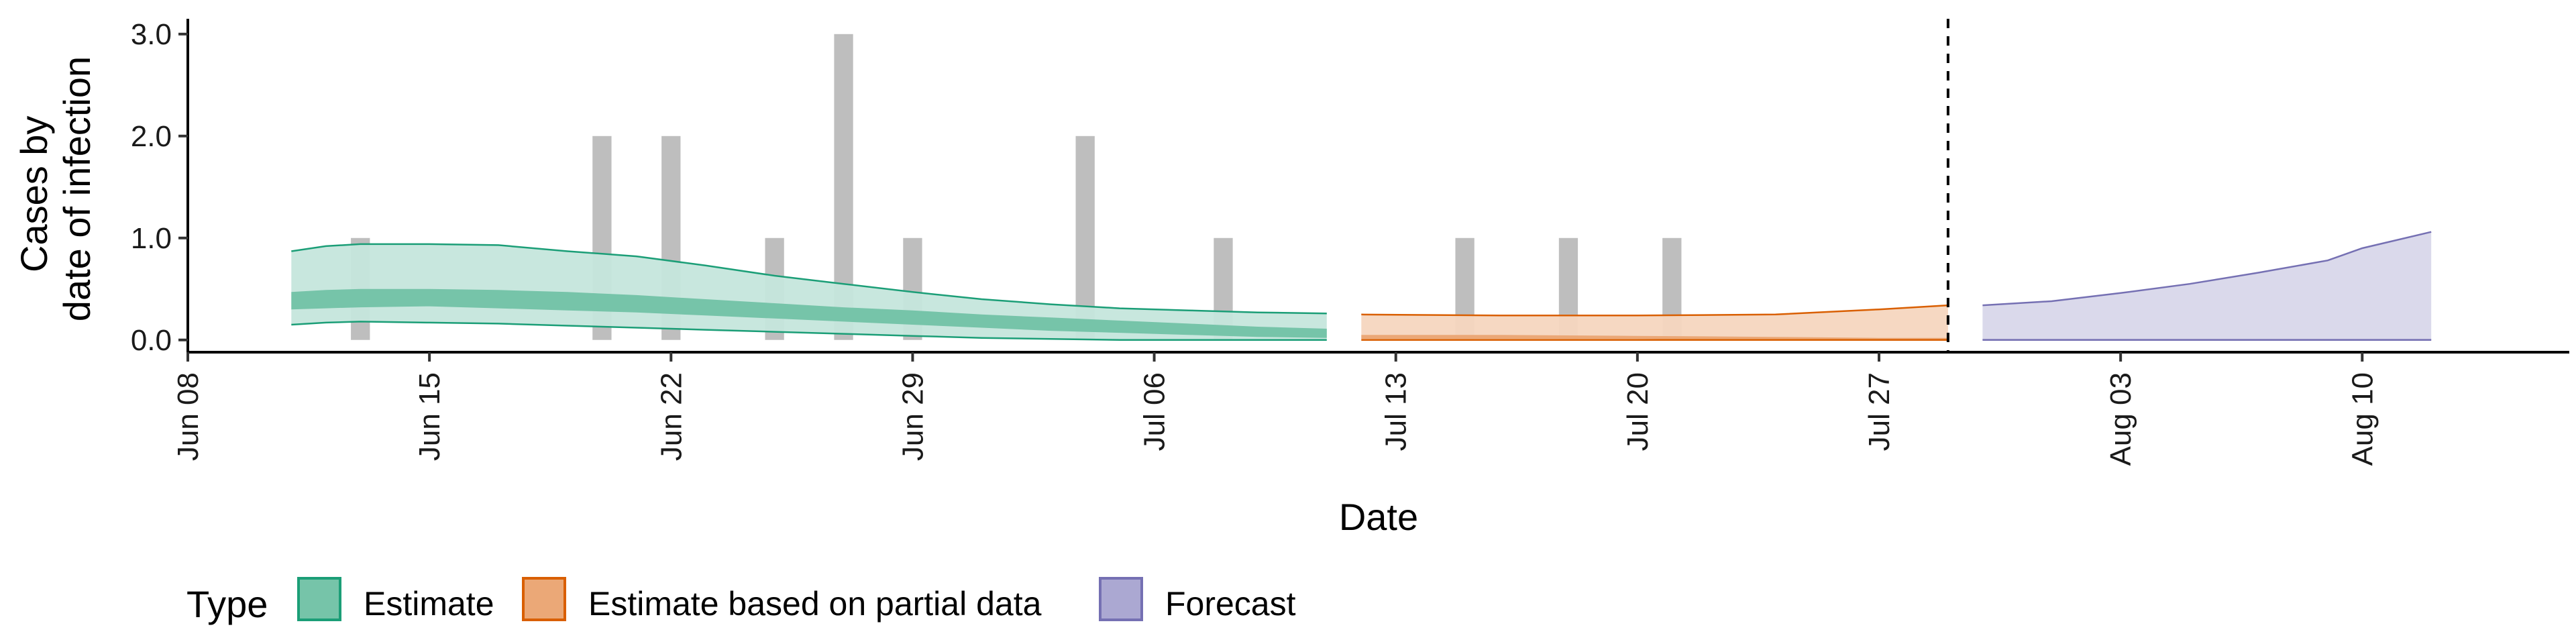  I want to click on series-2-ribbon, so click(2207, 286).